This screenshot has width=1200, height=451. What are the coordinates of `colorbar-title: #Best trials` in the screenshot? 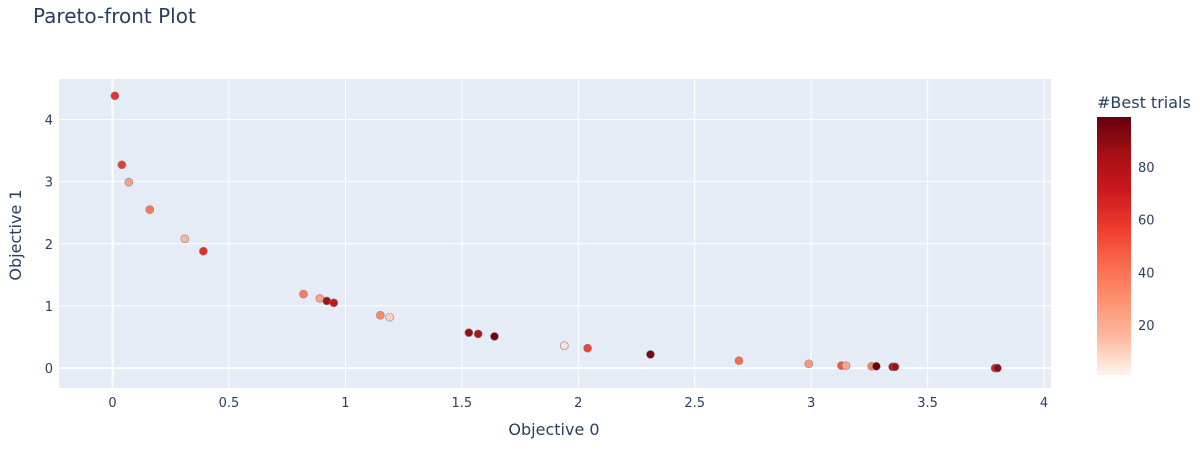 It's located at (1144, 102).